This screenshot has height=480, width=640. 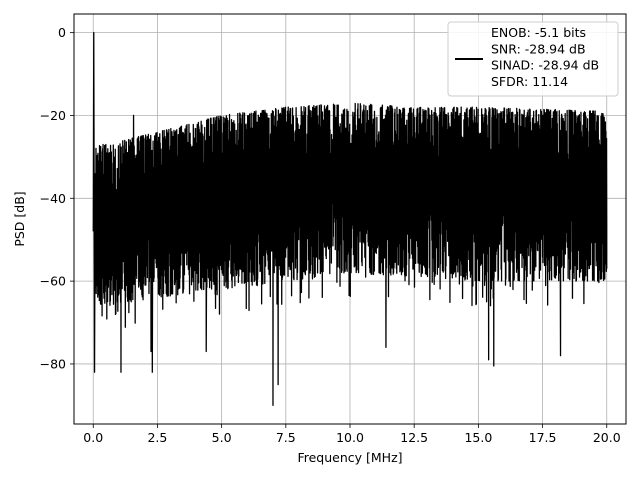 What do you see at coordinates (19, 218) in the screenshot?
I see `y-axis-label: PSD [dB]` at bounding box center [19, 218].